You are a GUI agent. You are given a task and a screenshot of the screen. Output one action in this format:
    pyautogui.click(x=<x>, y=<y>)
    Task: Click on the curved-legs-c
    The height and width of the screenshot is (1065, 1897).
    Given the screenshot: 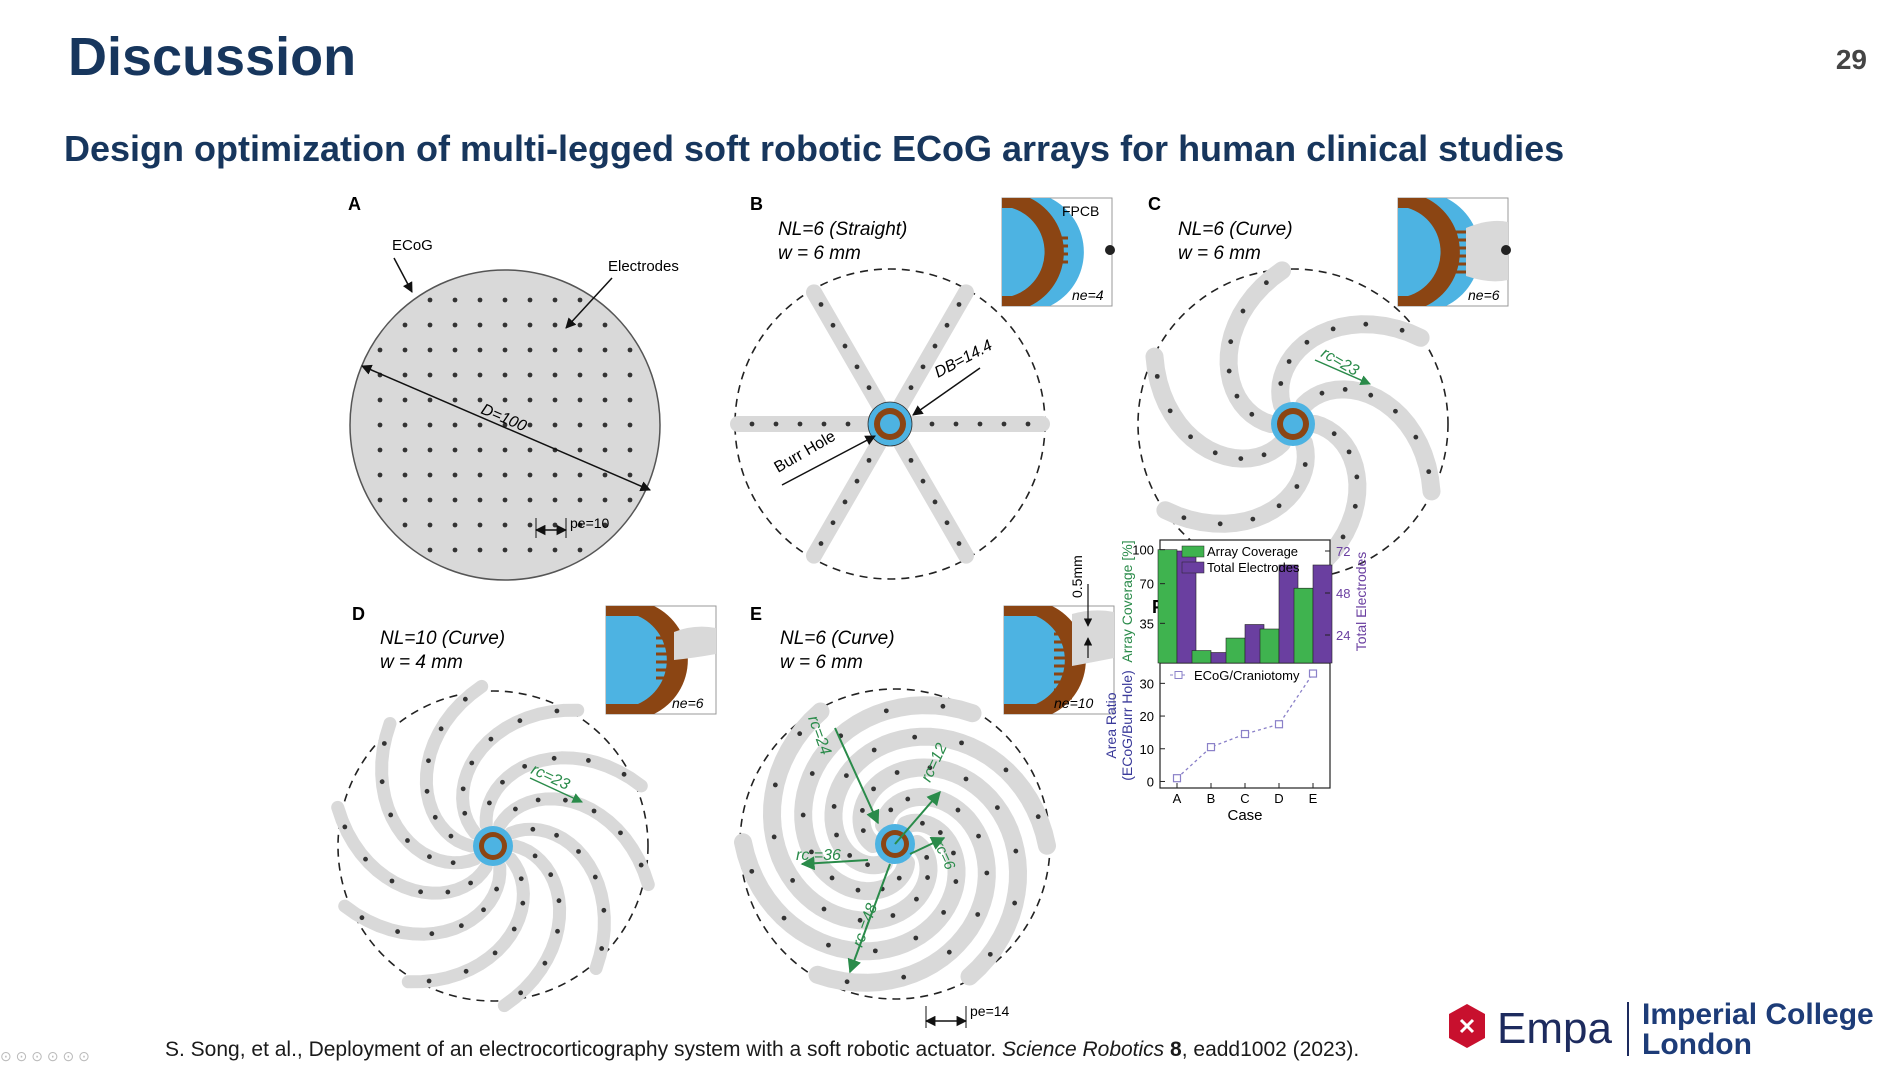 What is the action you would take?
    pyautogui.click(x=1293, y=424)
    